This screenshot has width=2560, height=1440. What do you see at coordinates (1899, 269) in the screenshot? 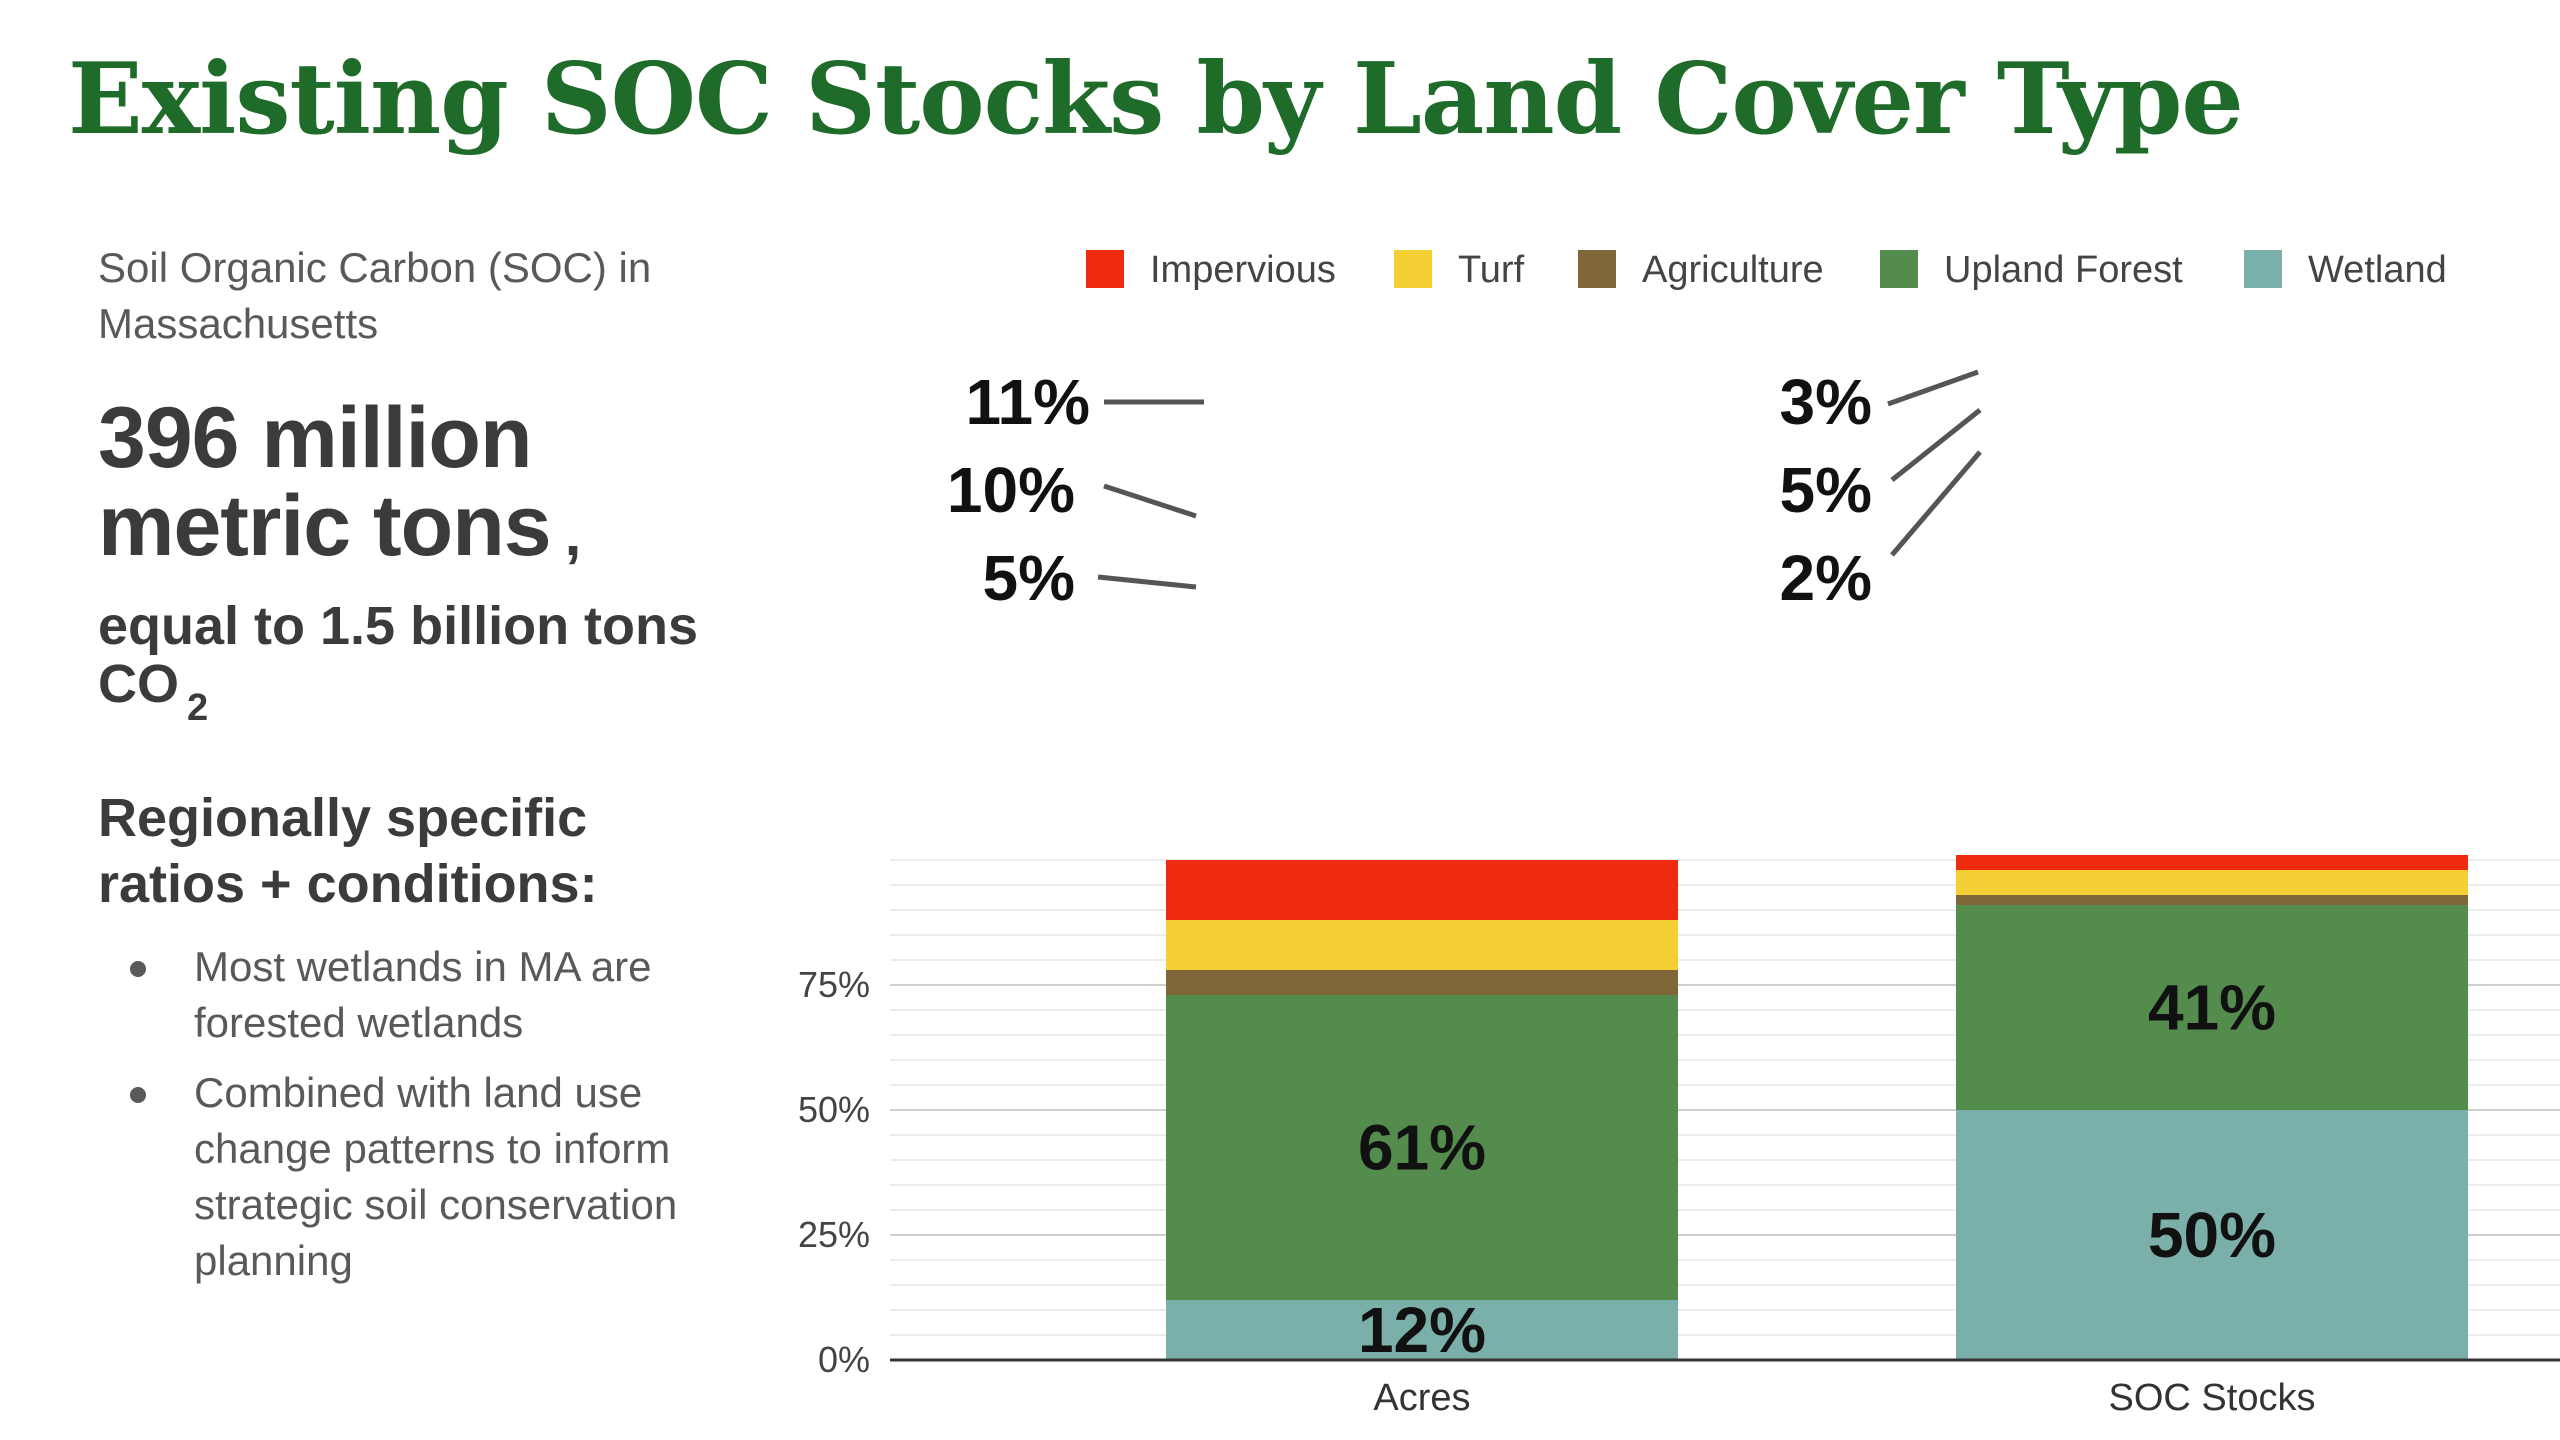
I see `legend-swatch-upland-forest` at bounding box center [1899, 269].